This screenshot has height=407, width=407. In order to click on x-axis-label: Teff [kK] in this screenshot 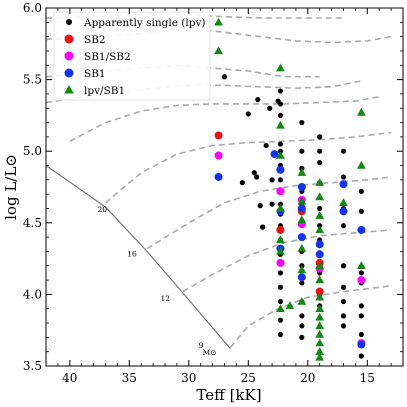, I will do `click(228, 395)`.